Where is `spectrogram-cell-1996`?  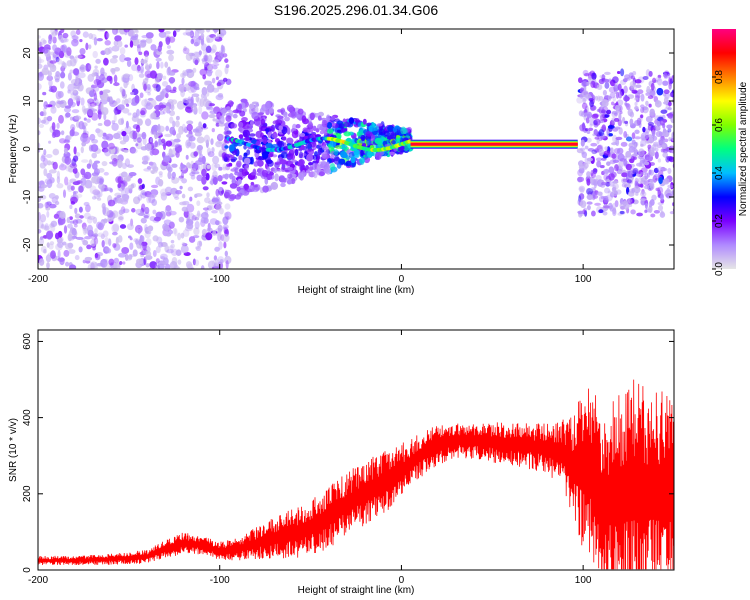
spectrogram-cell-1996 is located at coordinates (233, 178).